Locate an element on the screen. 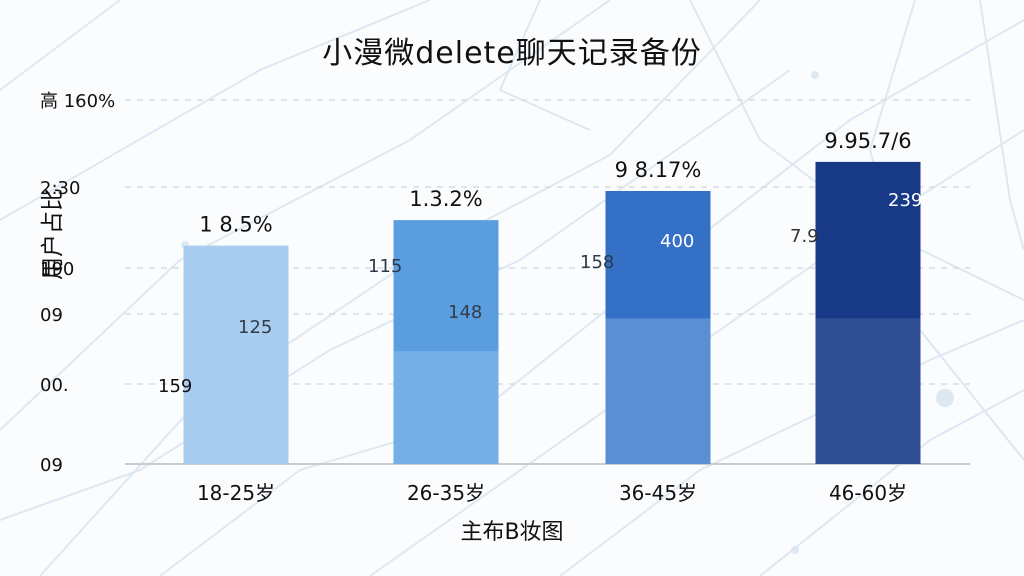  x-tick-label: 36-45岁 is located at coordinates (658, 493).